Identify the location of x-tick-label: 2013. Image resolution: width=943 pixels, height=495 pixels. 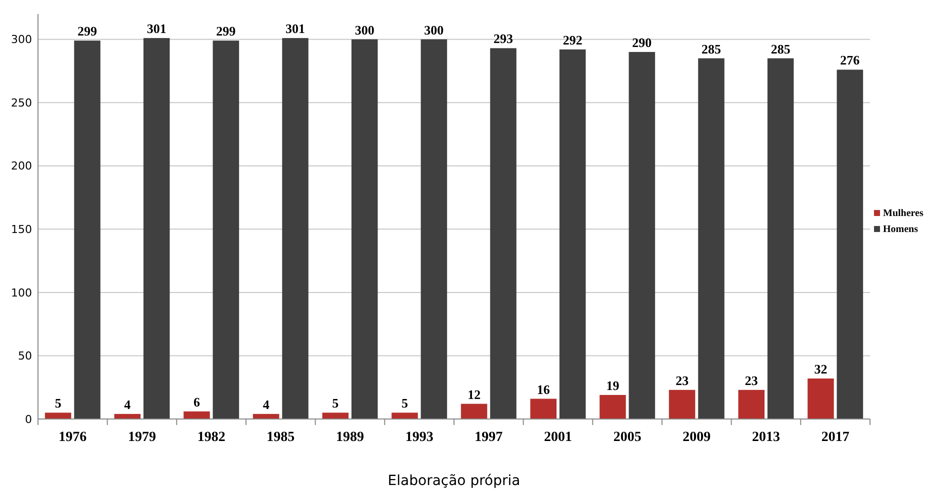
(766, 437).